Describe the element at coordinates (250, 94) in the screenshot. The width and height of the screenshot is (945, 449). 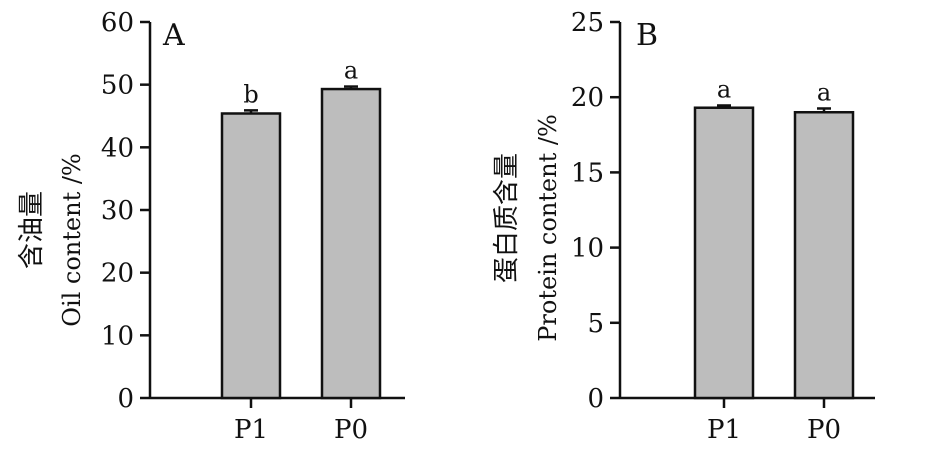
I see `significance-label: b` at that location.